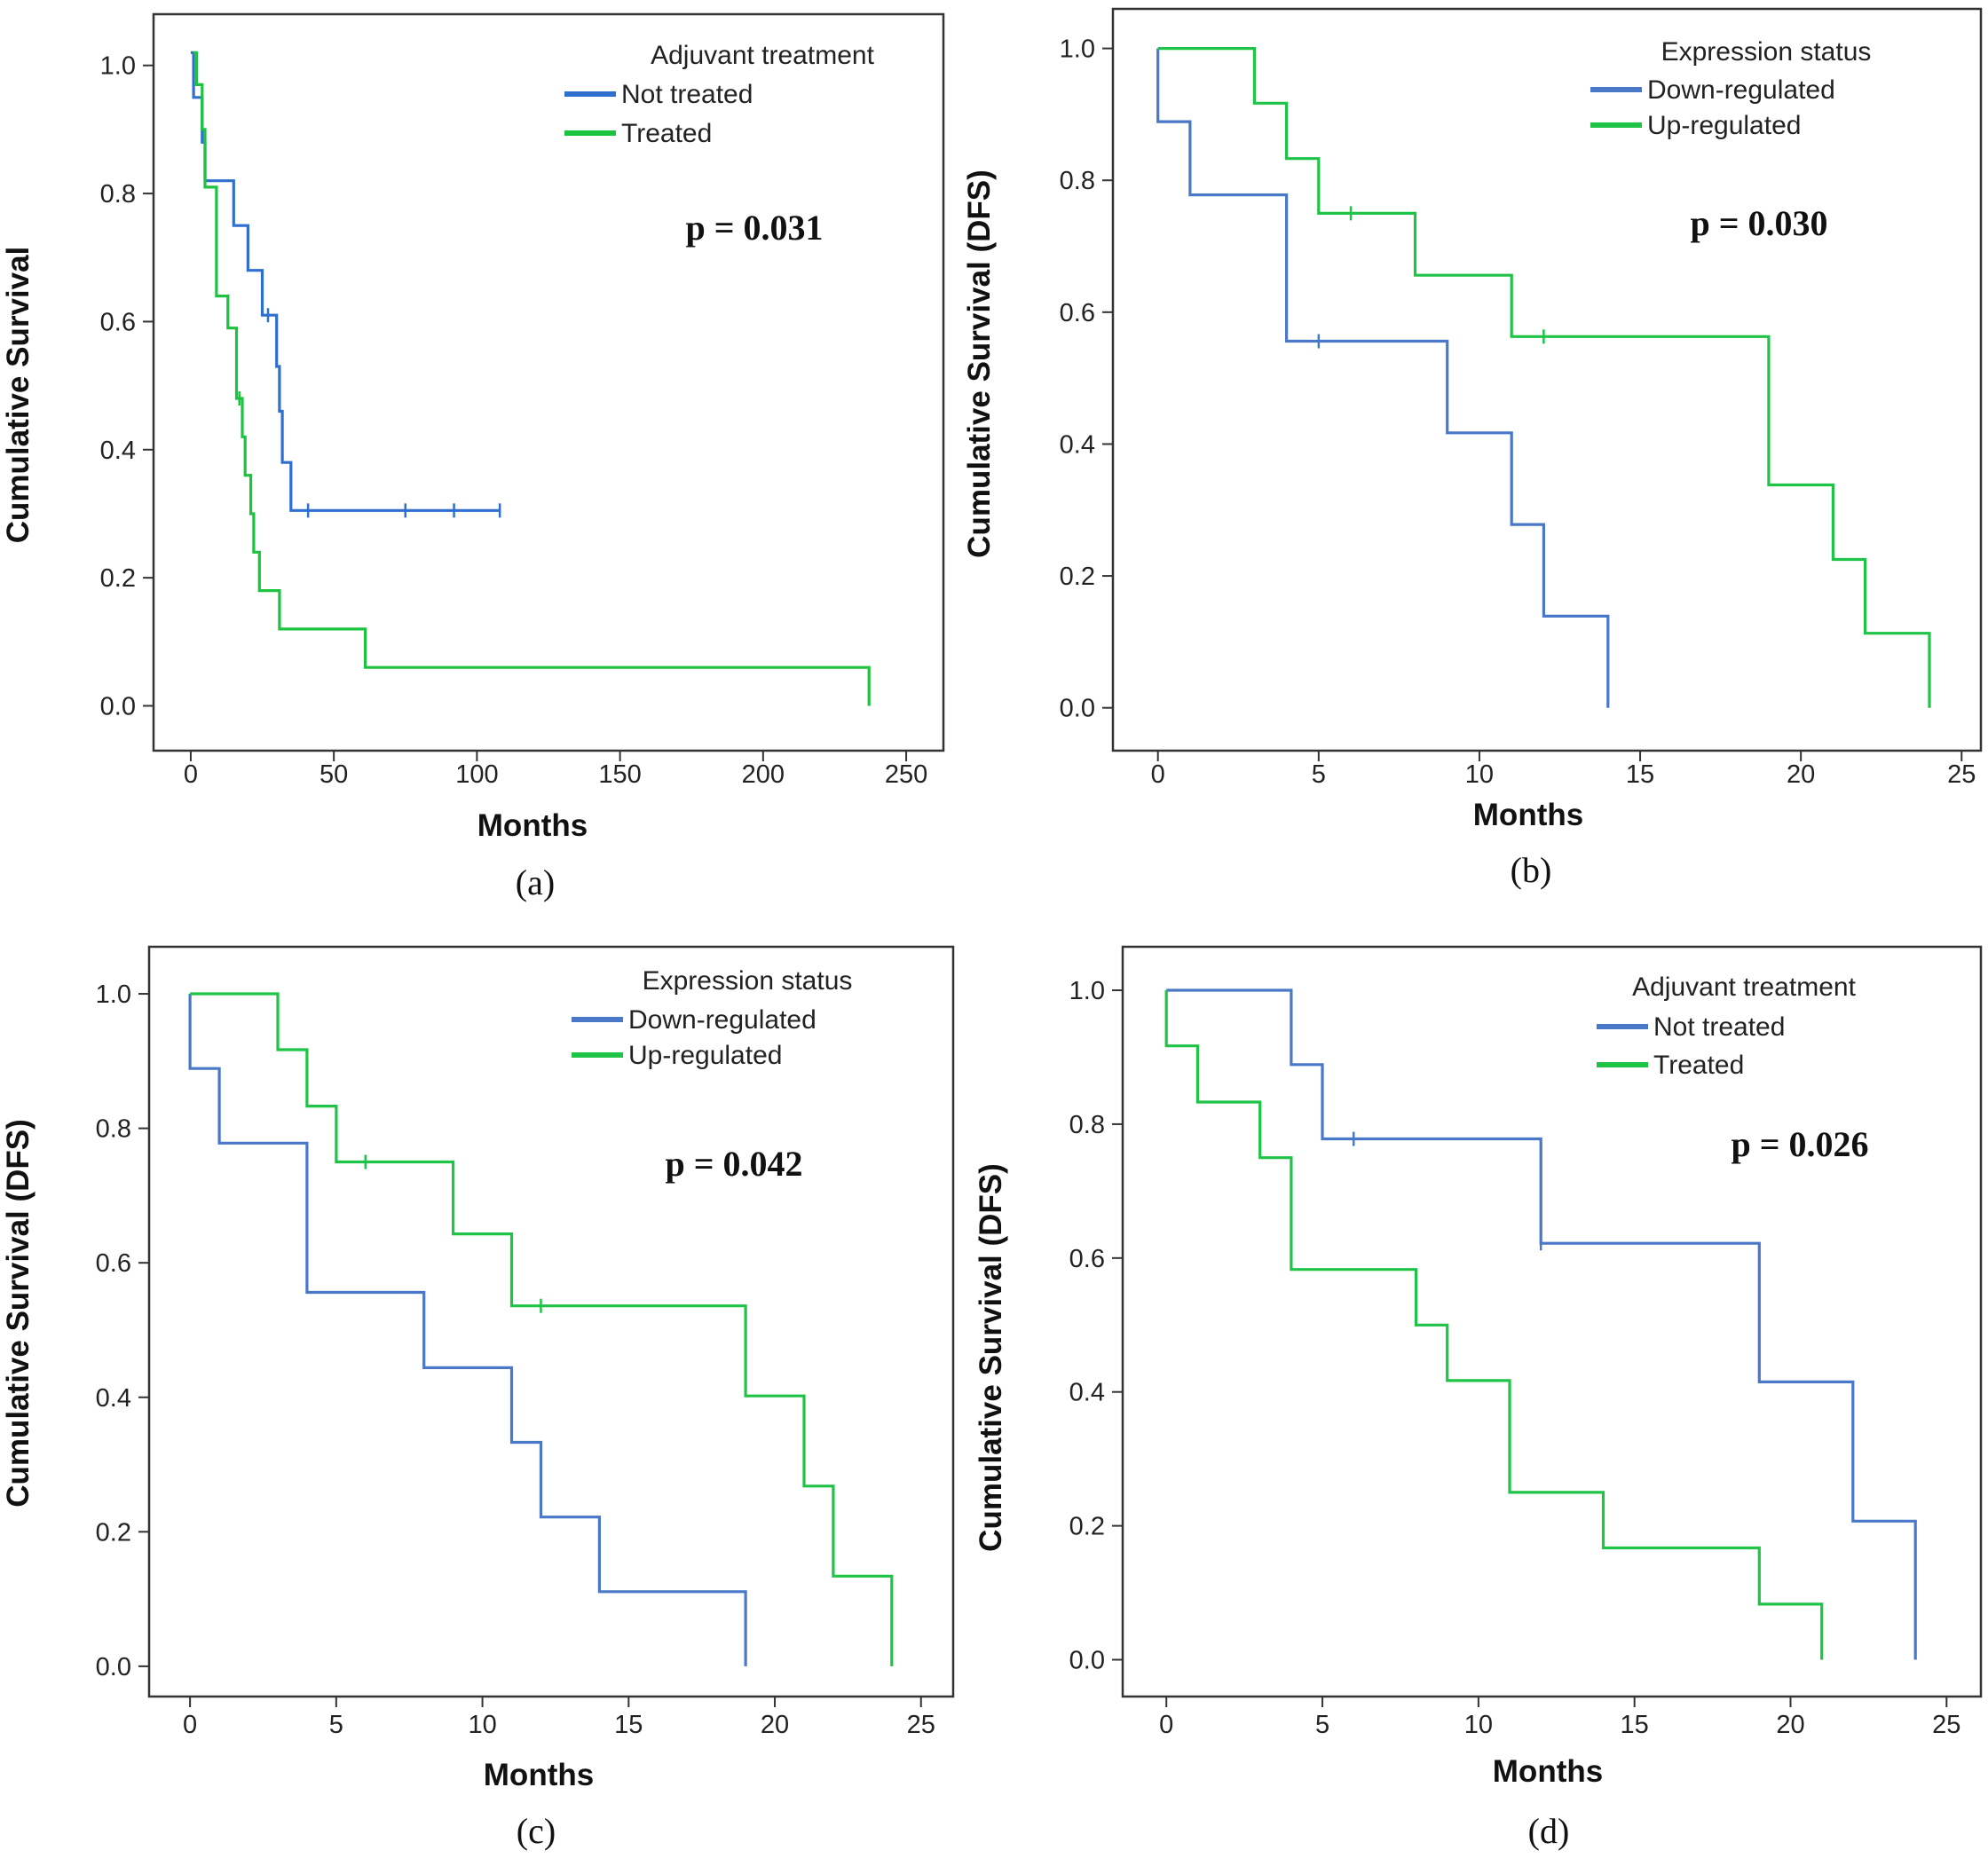 This screenshot has height=1874, width=1988. I want to click on x-tick-label: 250, so click(906, 774).